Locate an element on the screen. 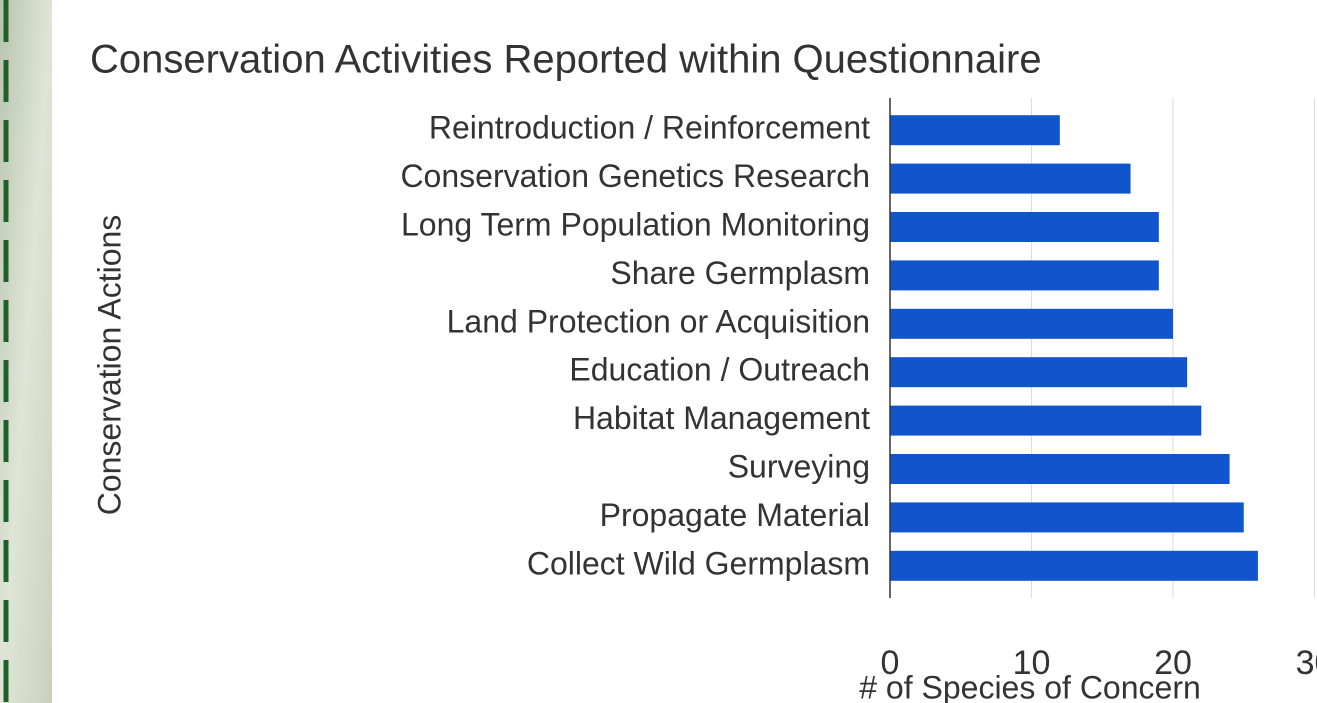 This screenshot has height=703, width=1317. y-tick-label: Share Germplasm is located at coordinates (740, 273).